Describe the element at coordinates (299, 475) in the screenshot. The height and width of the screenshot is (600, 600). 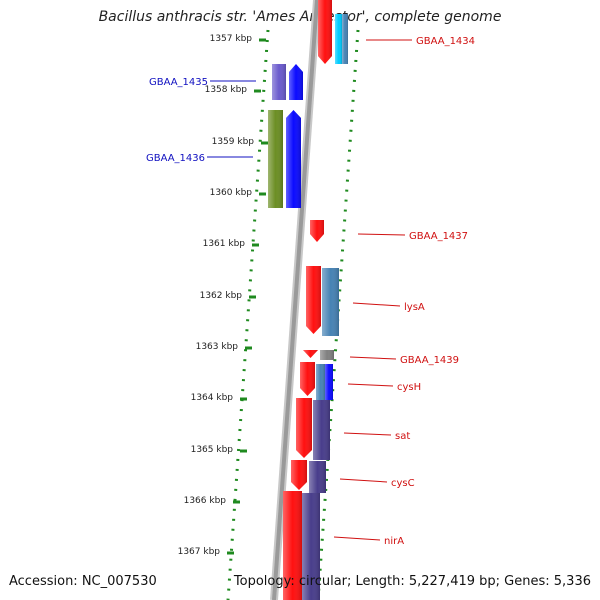
I see `gene-arrow-cysC-shade` at that location.